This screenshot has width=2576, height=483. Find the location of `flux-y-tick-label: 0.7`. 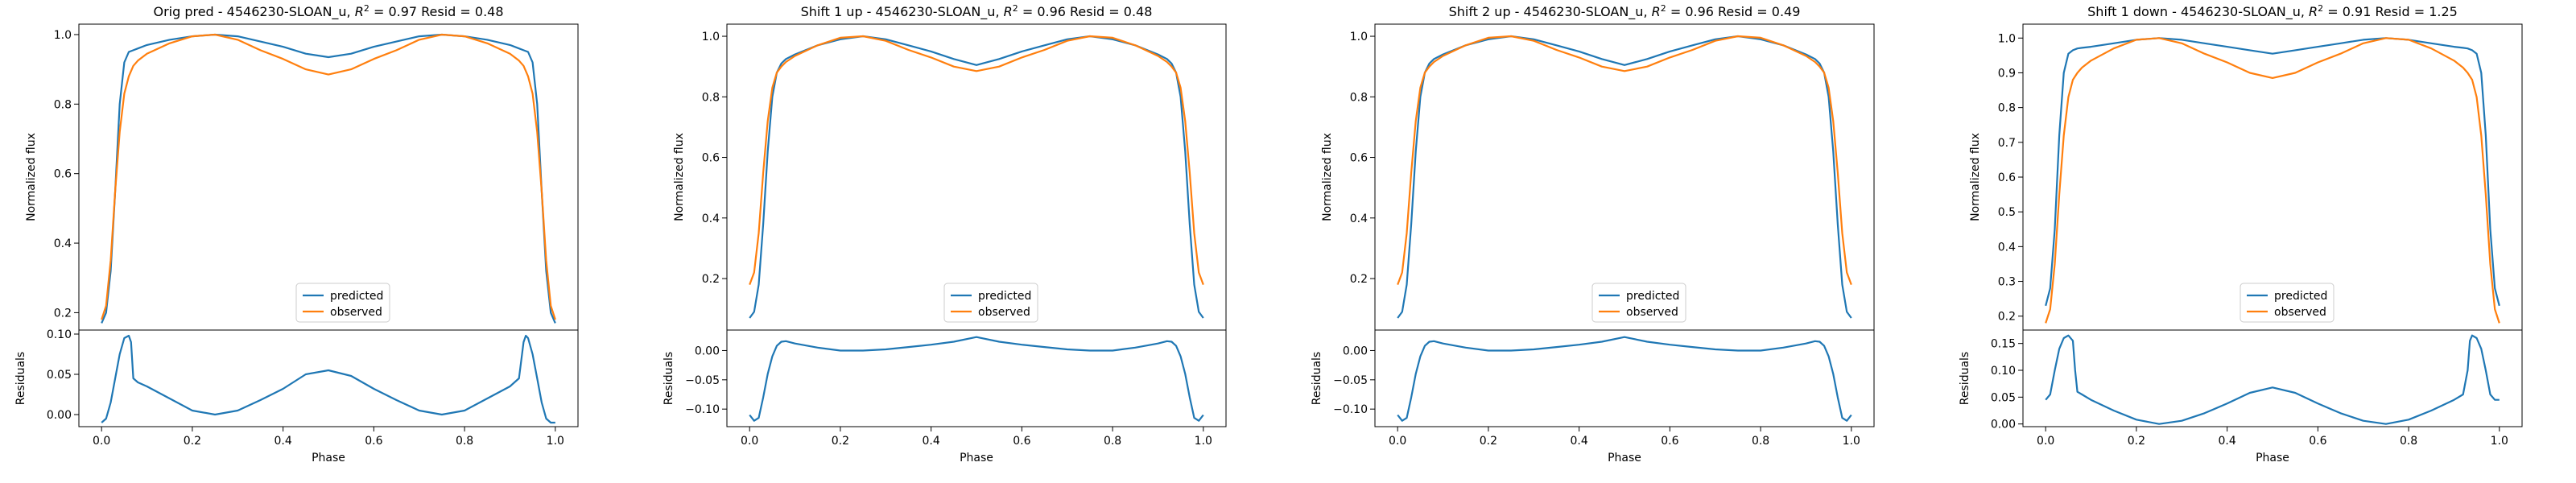

flux-y-tick-label: 0.7 is located at coordinates (2007, 143).